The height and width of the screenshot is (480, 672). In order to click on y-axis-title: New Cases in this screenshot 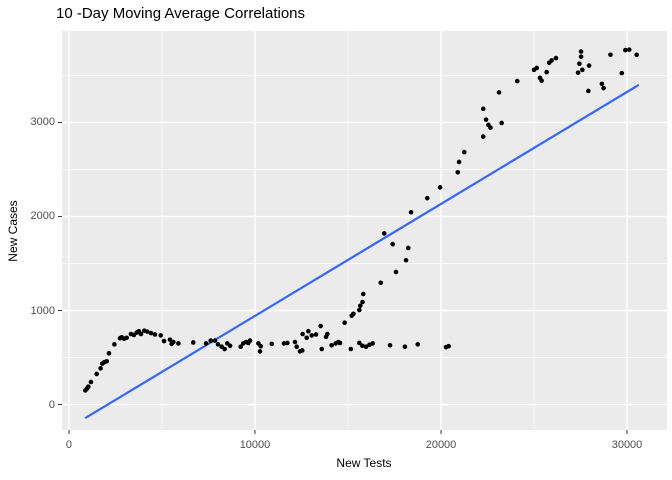, I will do `click(13, 231)`.